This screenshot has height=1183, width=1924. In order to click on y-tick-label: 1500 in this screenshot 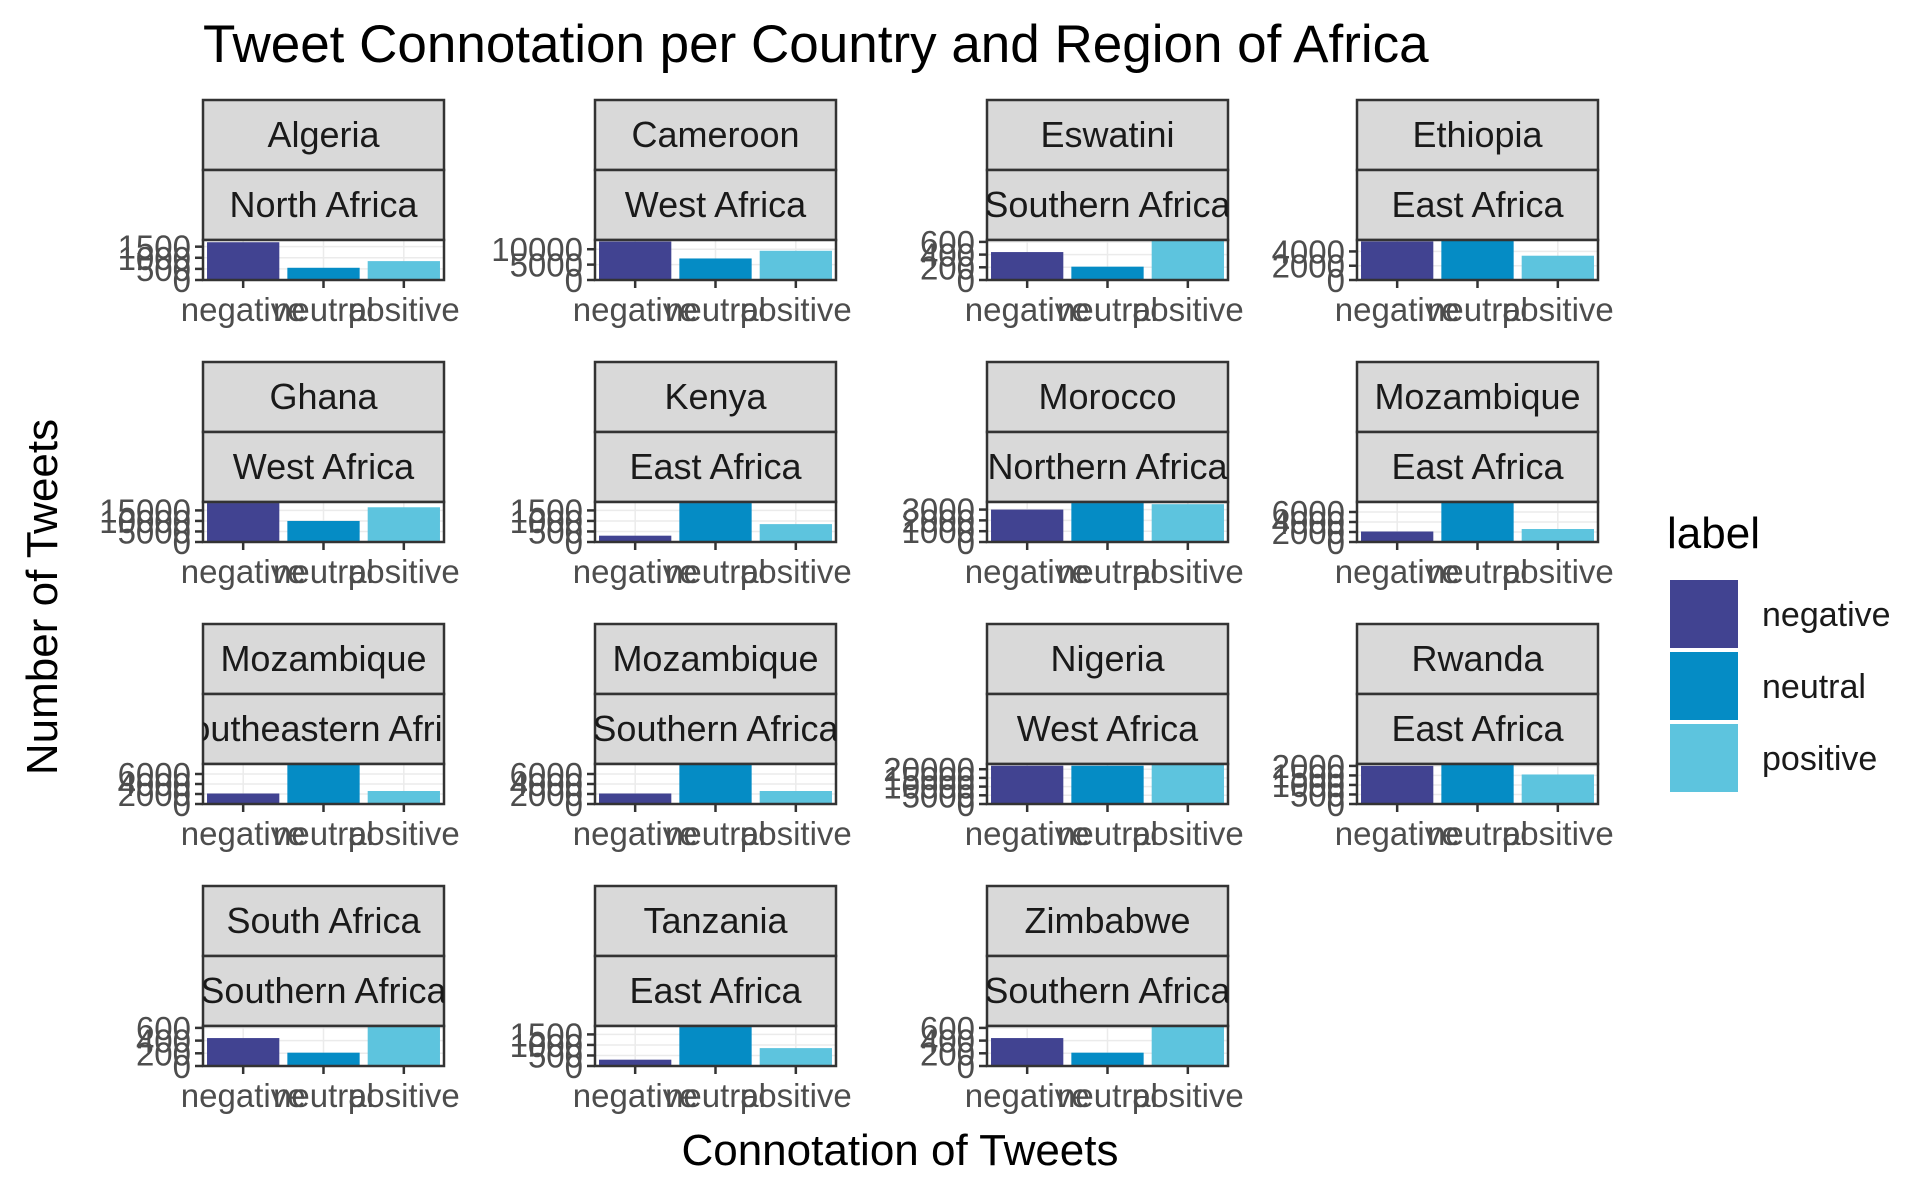, I will do `click(154, 247)`.